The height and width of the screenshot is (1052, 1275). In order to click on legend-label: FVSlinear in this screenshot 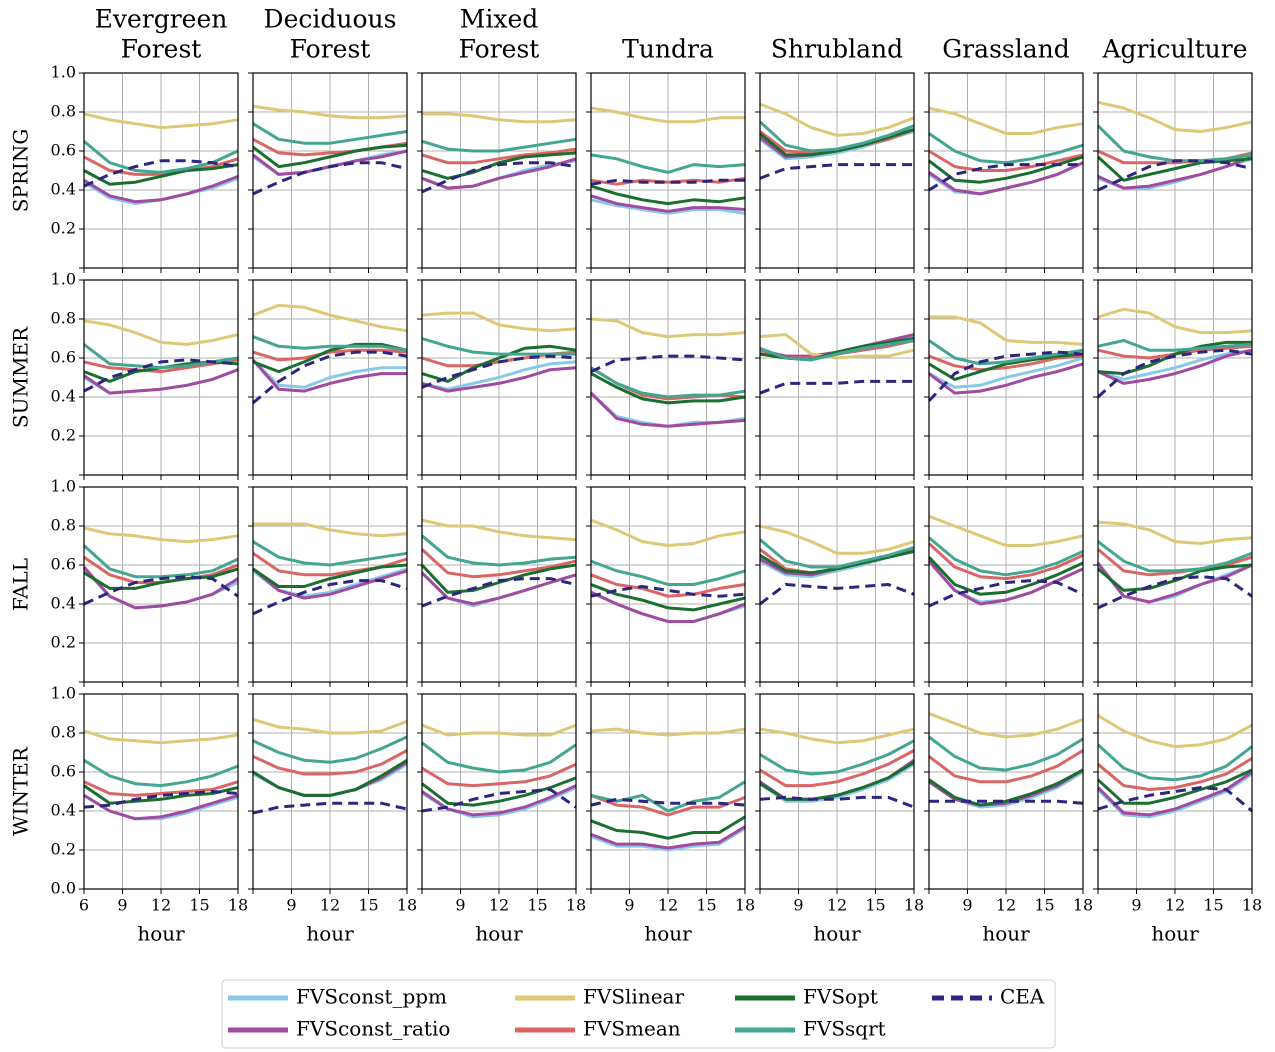, I will do `click(633, 997)`.